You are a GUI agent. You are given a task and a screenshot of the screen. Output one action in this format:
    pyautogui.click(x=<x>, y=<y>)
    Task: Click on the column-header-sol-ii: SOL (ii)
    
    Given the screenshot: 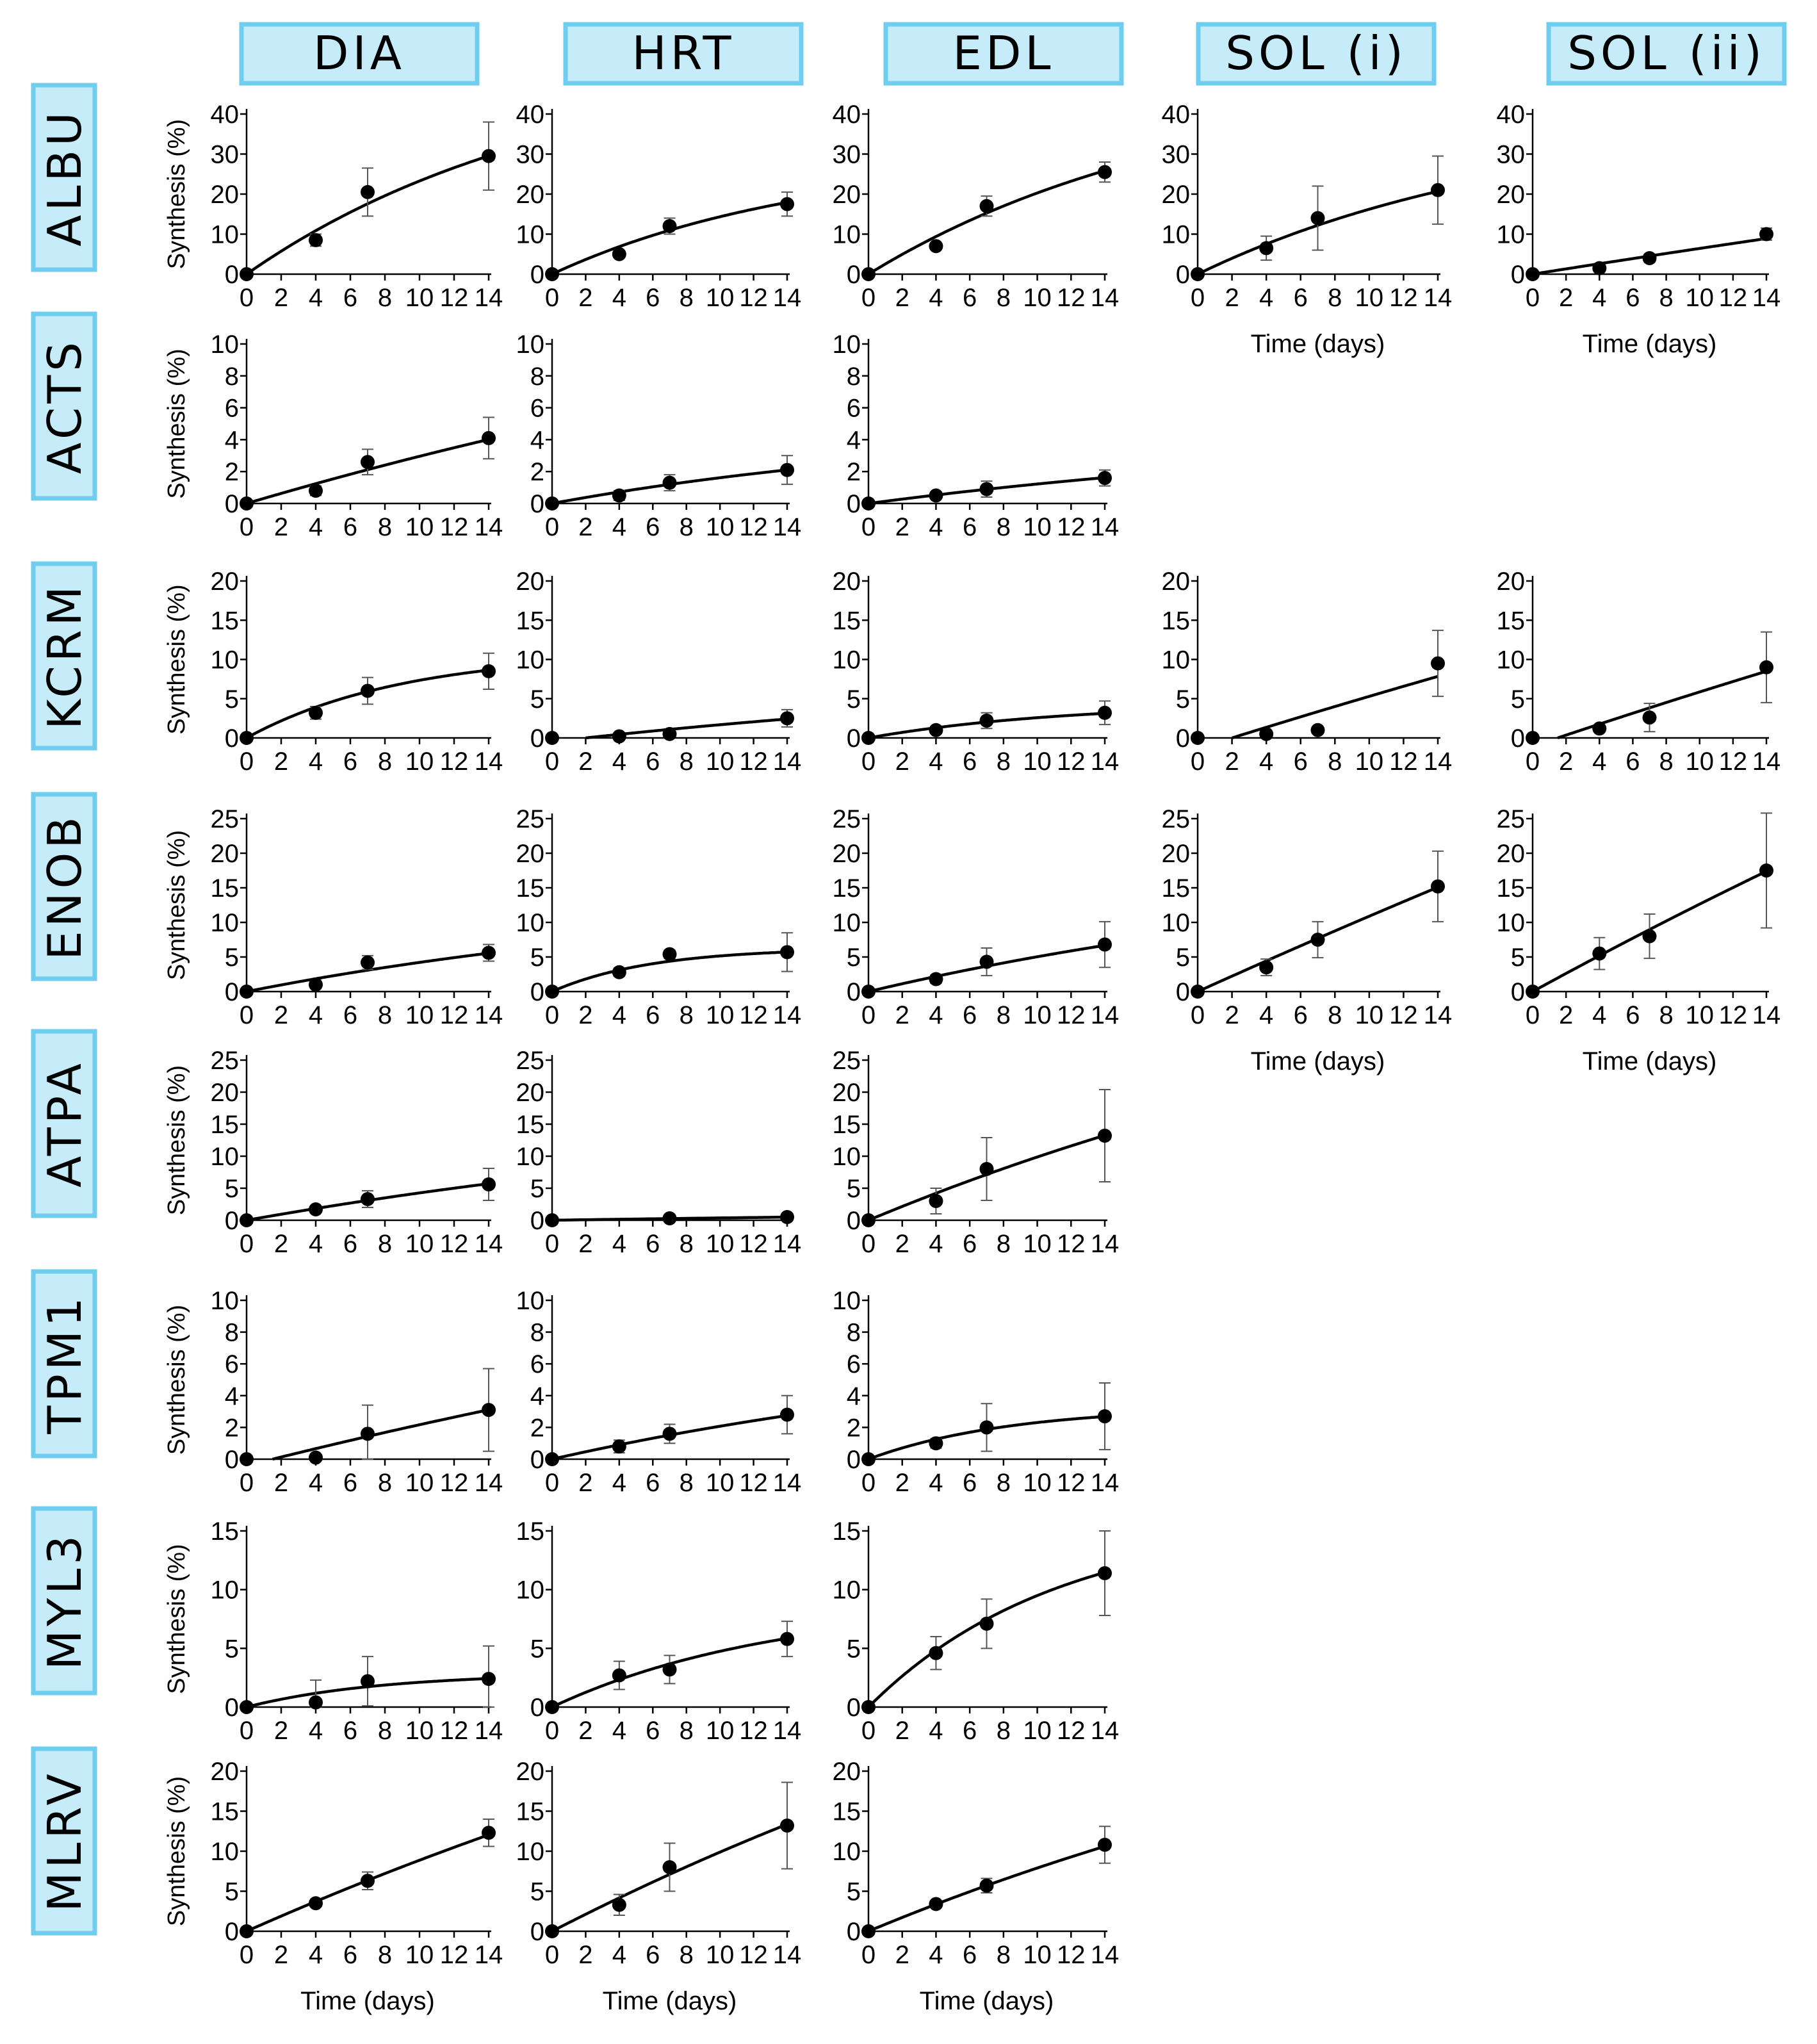 What is the action you would take?
    pyautogui.click(x=1666, y=54)
    